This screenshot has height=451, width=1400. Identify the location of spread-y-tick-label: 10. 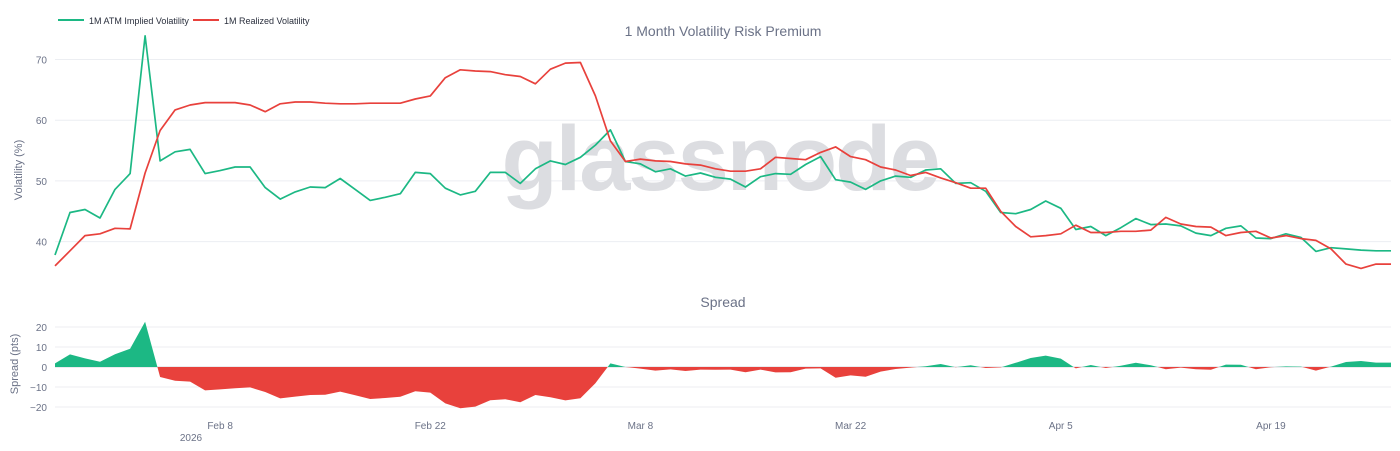
(42, 348).